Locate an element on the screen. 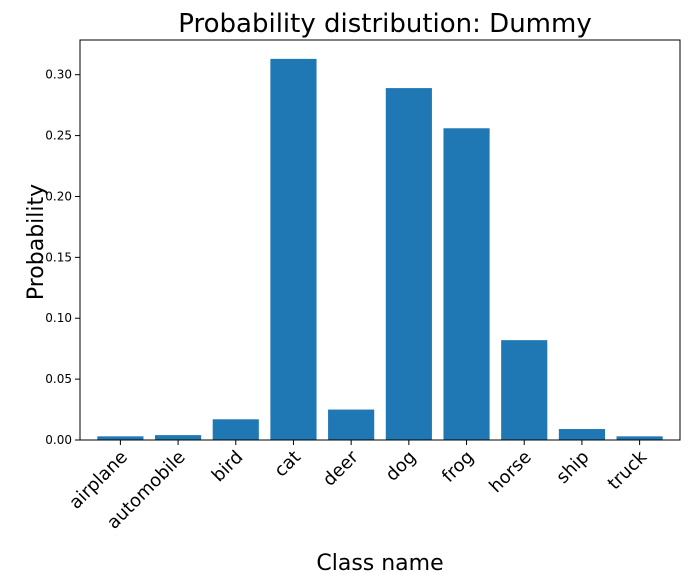 Image resolution: width=690 pixels, height=580 pixels. x-tick-label-truck: truck is located at coordinates (628, 470).